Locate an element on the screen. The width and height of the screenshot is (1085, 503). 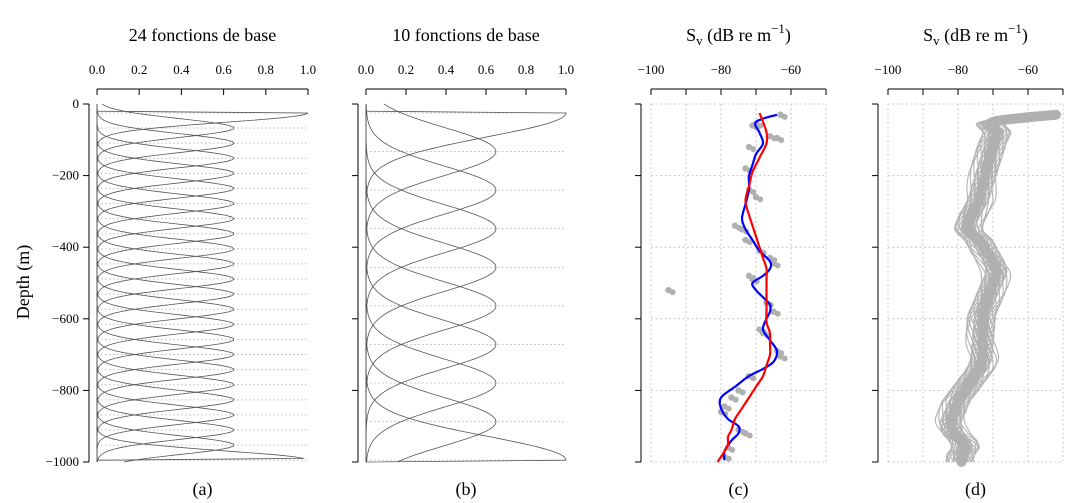
y-tick-label: 0 is located at coordinates (76, 103).